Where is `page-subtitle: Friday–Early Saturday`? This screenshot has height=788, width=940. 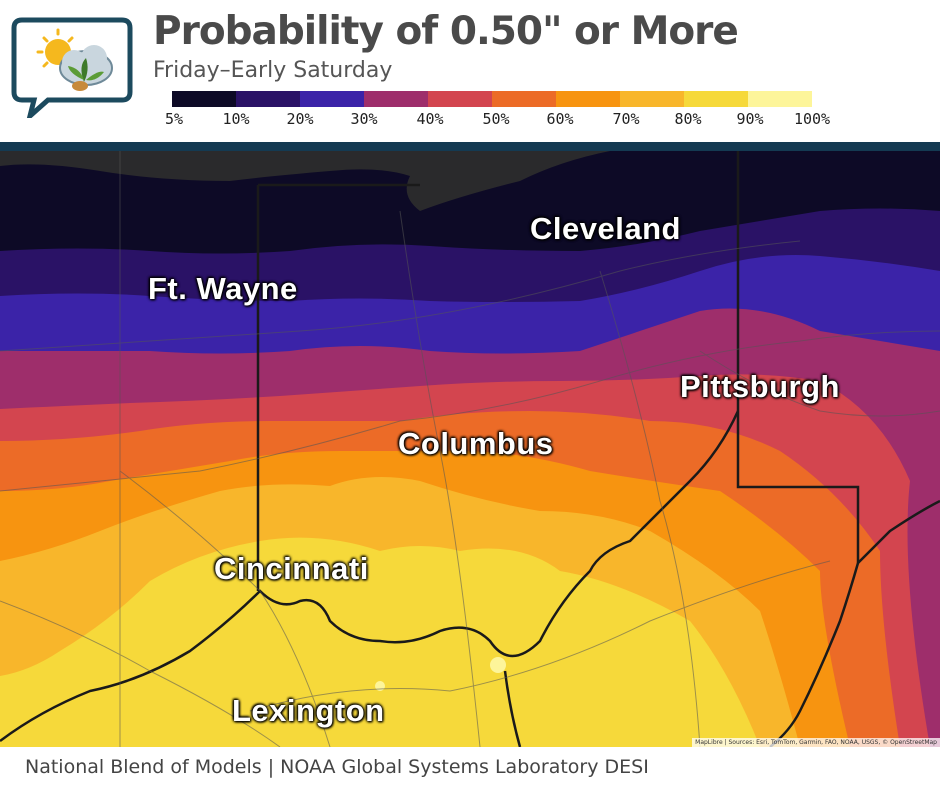
page-subtitle: Friday–Early Saturday is located at coordinates (273, 70).